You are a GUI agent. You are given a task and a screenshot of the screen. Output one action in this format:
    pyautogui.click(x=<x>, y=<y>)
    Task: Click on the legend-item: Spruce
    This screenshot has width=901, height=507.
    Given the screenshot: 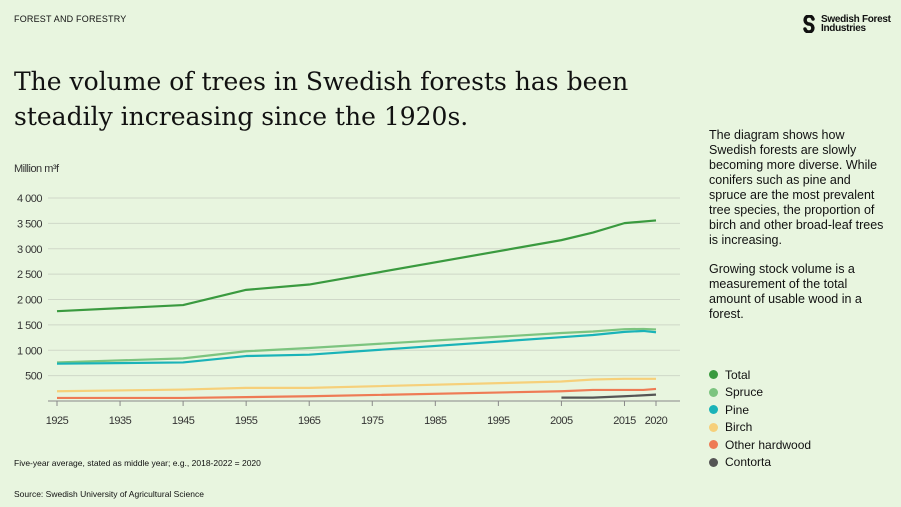 What is the action you would take?
    pyautogui.click(x=760, y=393)
    